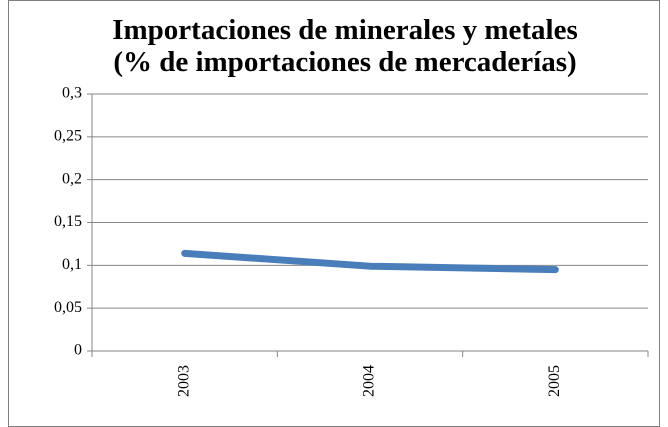 This screenshot has width=668, height=427. I want to click on line-series, so click(370, 261).